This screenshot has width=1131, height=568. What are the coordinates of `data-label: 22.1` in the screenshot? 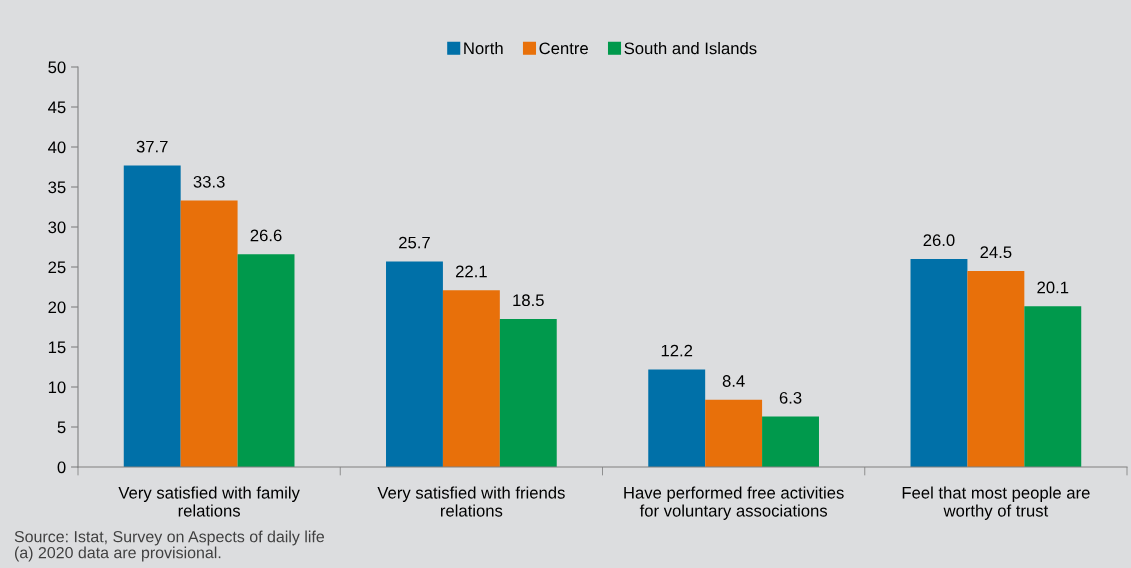 It's located at (471, 271).